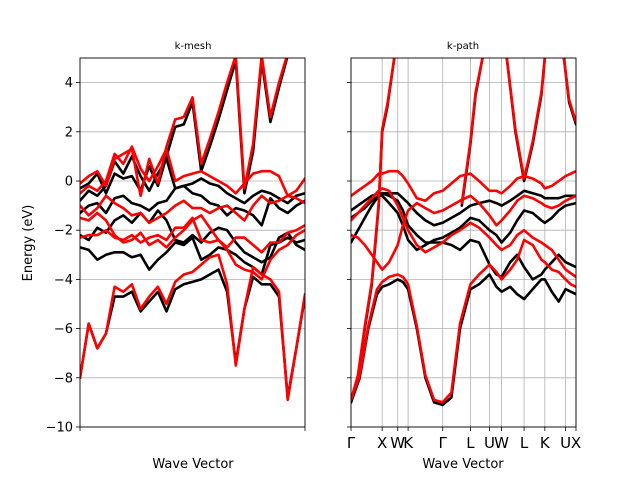  Describe the element at coordinates (463, 46) in the screenshot. I see `k-path-title: k-path` at that location.